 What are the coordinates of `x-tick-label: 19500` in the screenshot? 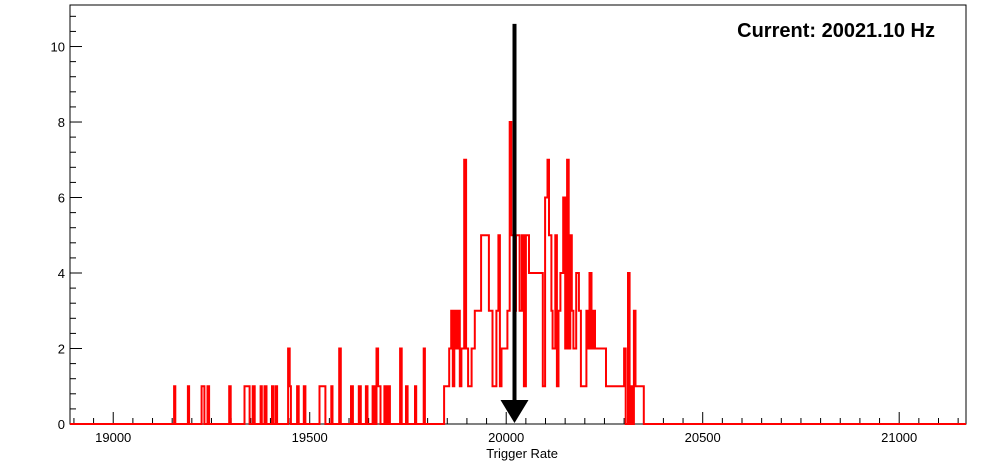 It's located at (310, 437).